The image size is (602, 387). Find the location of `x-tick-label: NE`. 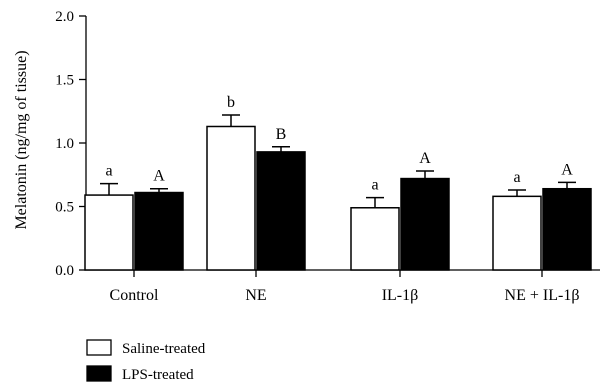

x-tick-label: NE is located at coordinates (255, 295).